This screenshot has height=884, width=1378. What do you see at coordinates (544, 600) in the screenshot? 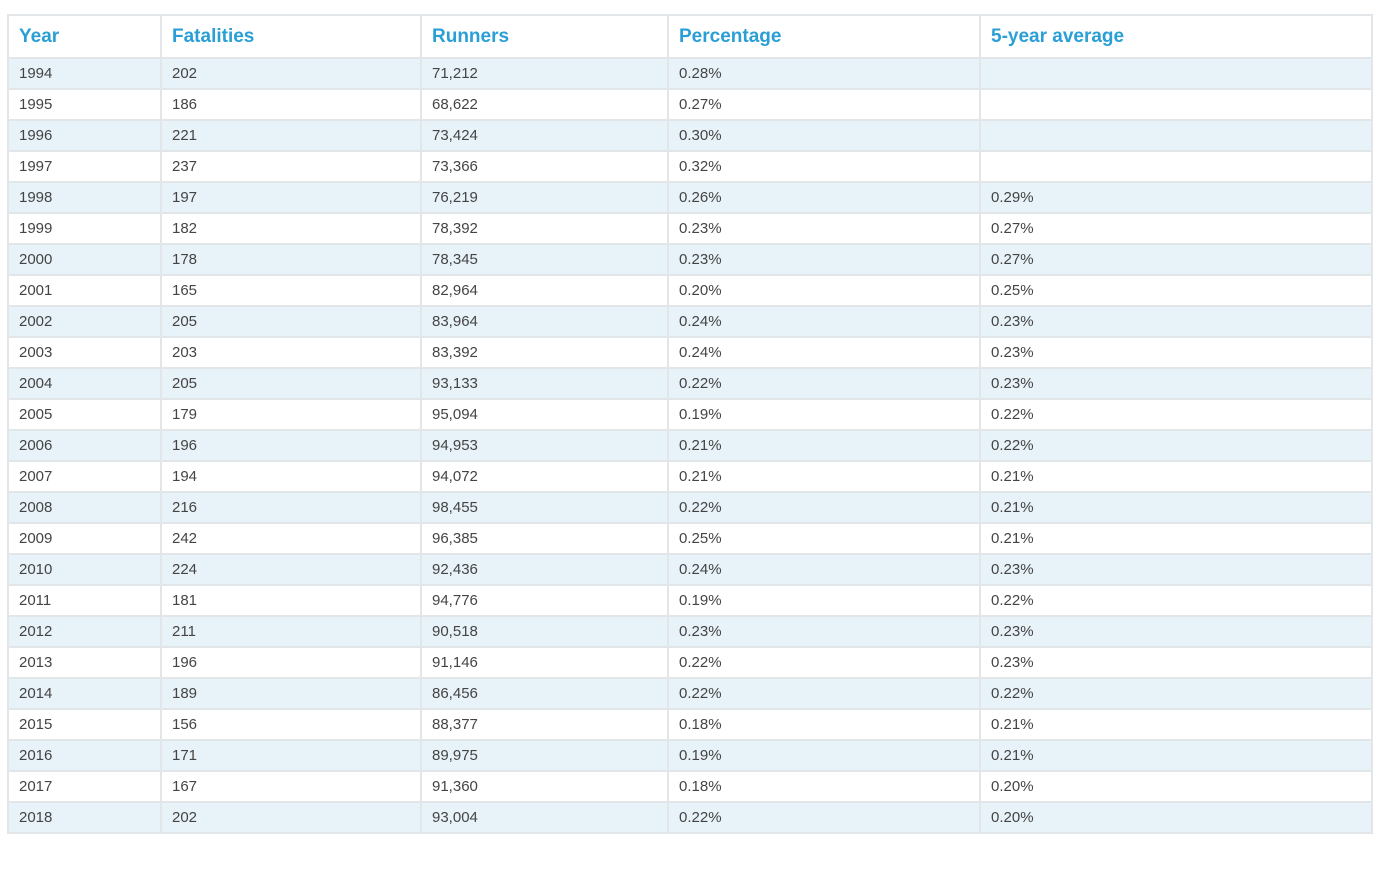
I see `runners-cell: 94,776` at bounding box center [544, 600].